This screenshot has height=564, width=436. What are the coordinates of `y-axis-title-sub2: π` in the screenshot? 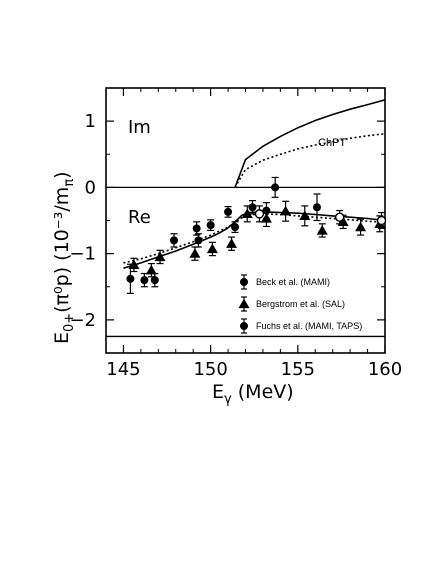 It's located at (69, 183).